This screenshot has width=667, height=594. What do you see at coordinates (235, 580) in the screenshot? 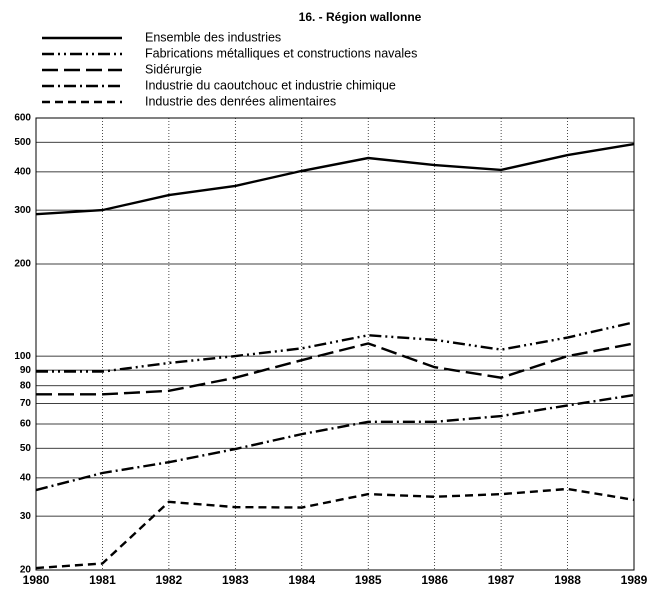
I see `x-tick-label: 1983` at bounding box center [235, 580].